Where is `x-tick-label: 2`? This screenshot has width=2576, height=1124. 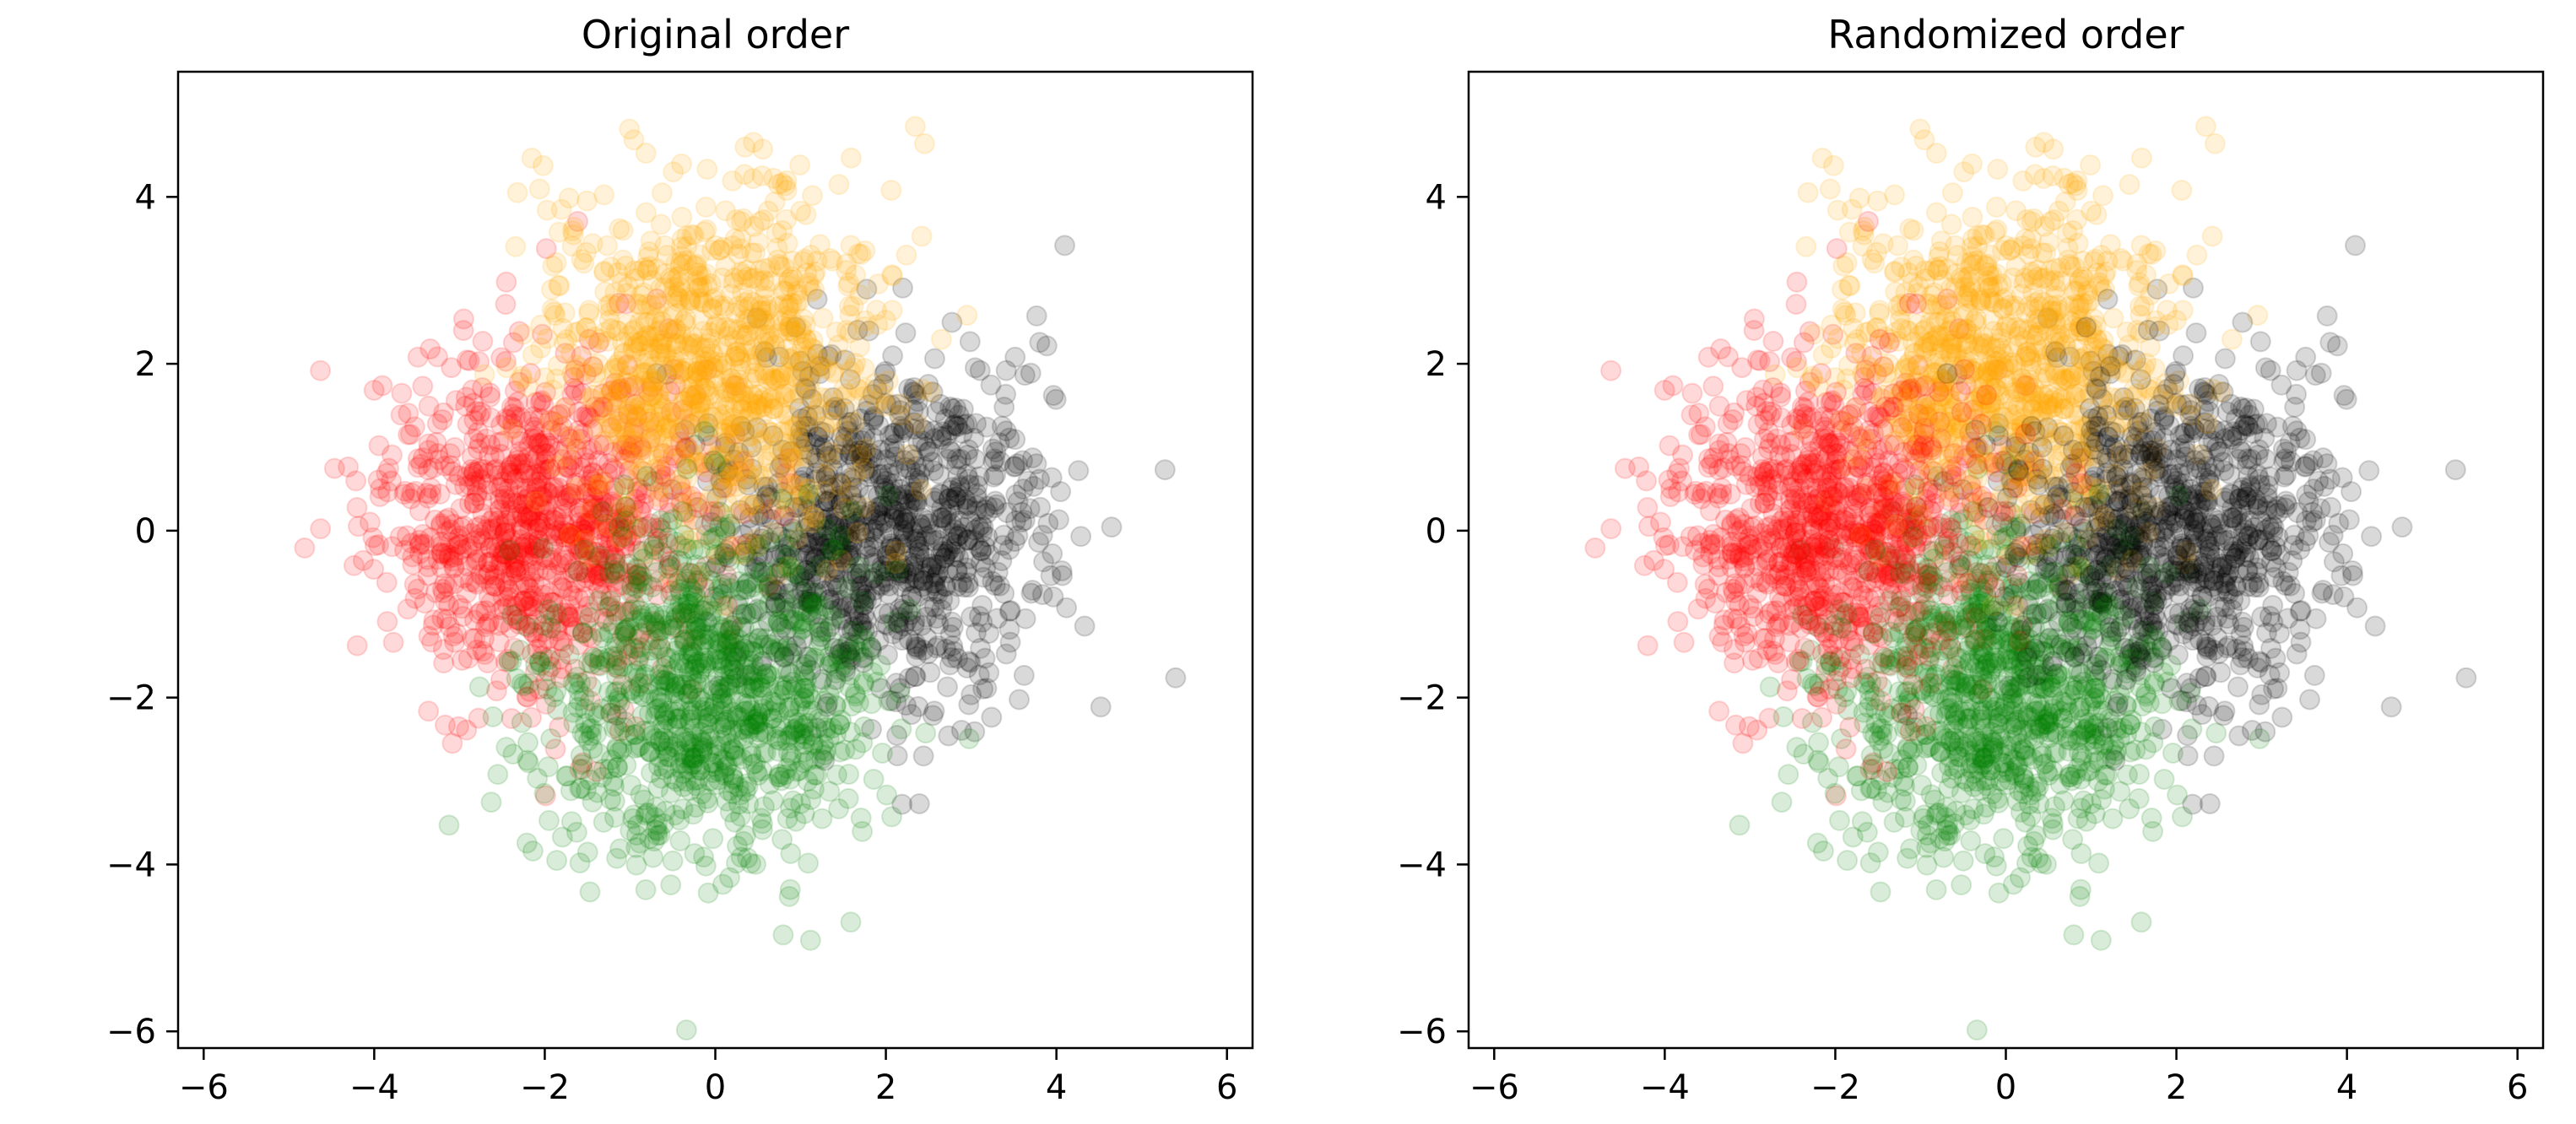
x-tick-label: 2 is located at coordinates (885, 1087).